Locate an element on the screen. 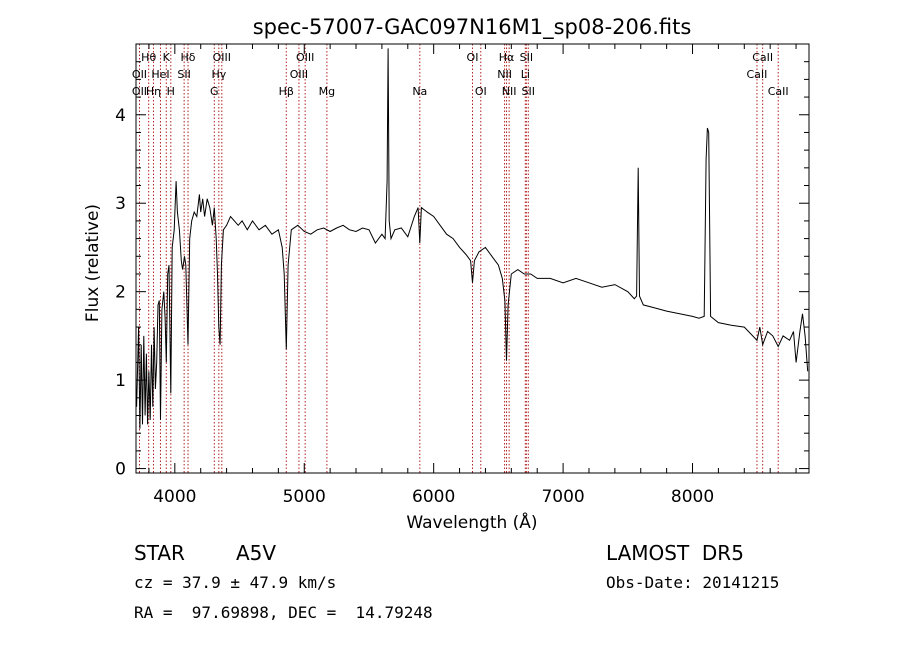  x-tick-label: 7000 is located at coordinates (562, 497).